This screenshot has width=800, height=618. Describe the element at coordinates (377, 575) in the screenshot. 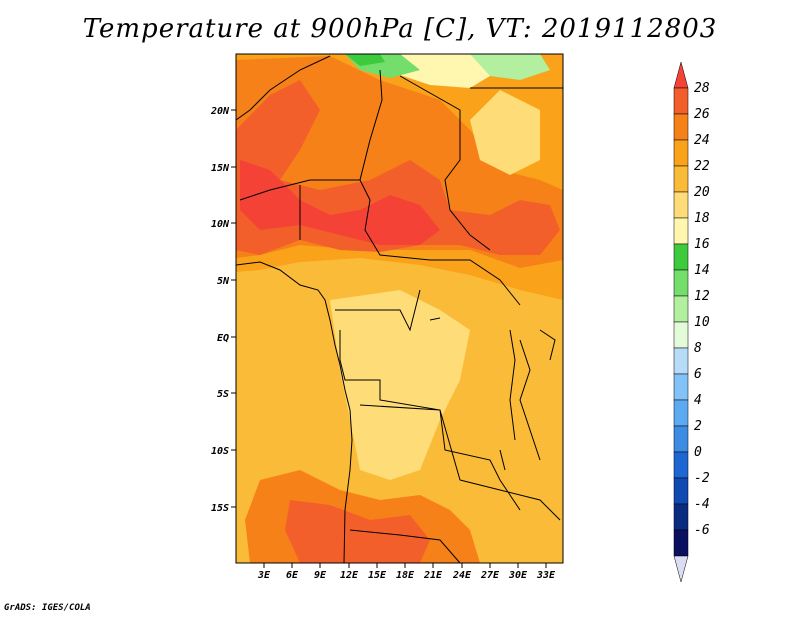

I see `lon-label: 15E` at that location.